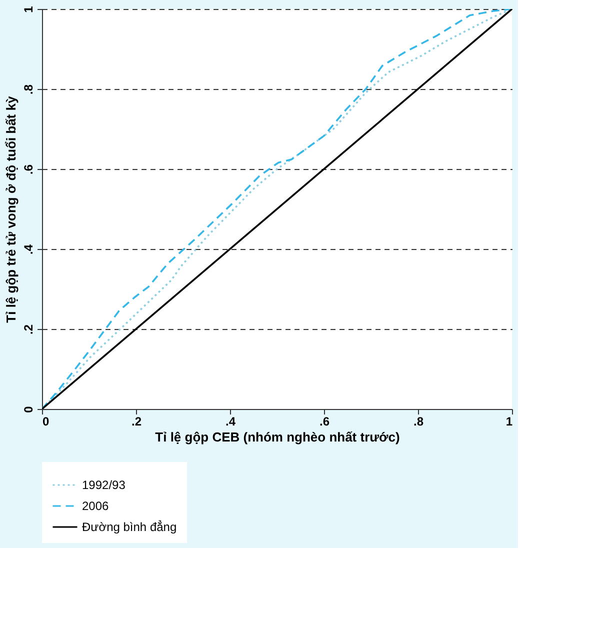 Image resolution: width=616 pixels, height=621 pixels. What do you see at coordinates (324, 421) in the screenshot?
I see `x-tick-label: .6` at bounding box center [324, 421].